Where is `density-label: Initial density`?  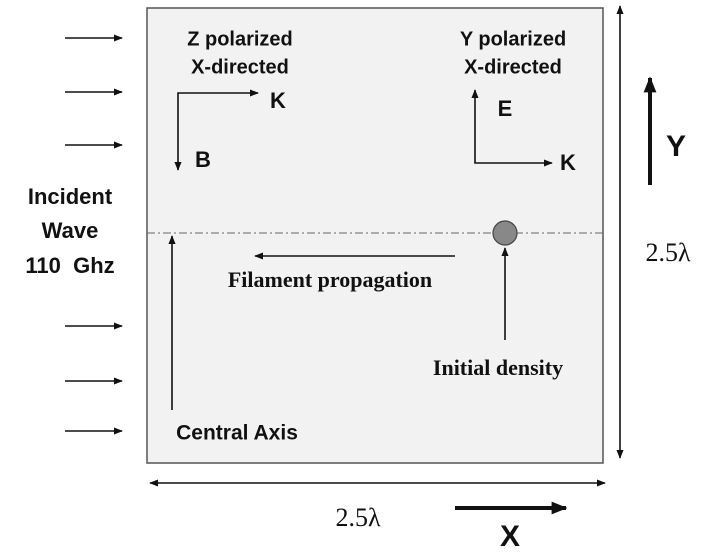
density-label: Initial density is located at coordinates (498, 367).